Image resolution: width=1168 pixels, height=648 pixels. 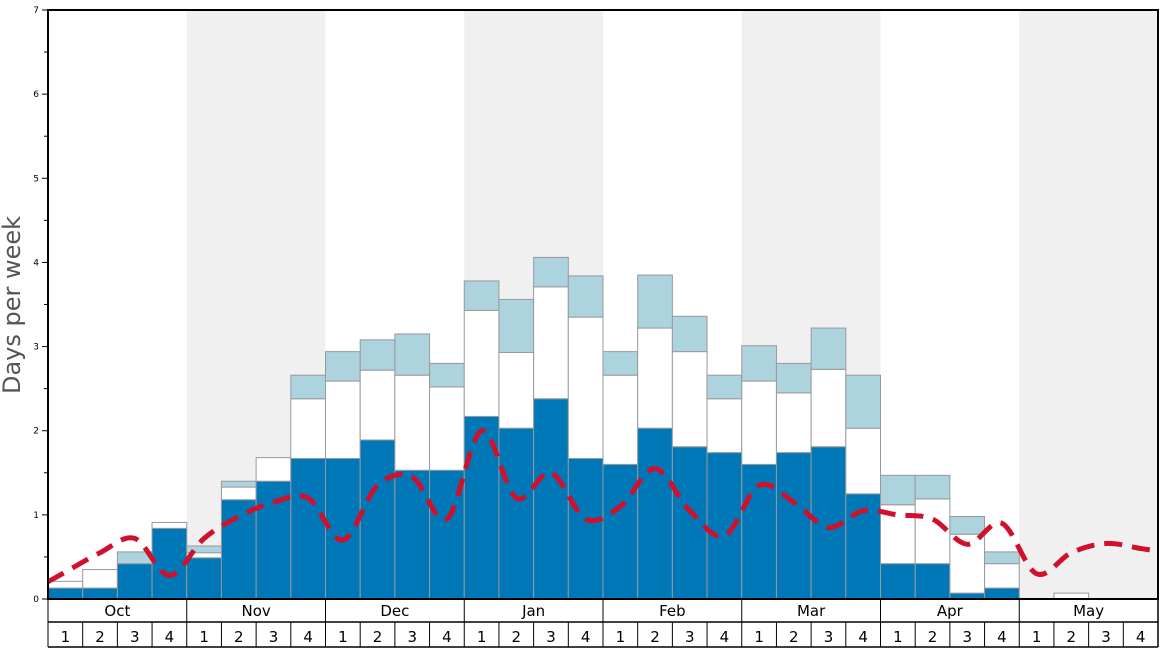 What do you see at coordinates (672, 611) in the screenshot?
I see `month-label-feb: Feb` at bounding box center [672, 611].